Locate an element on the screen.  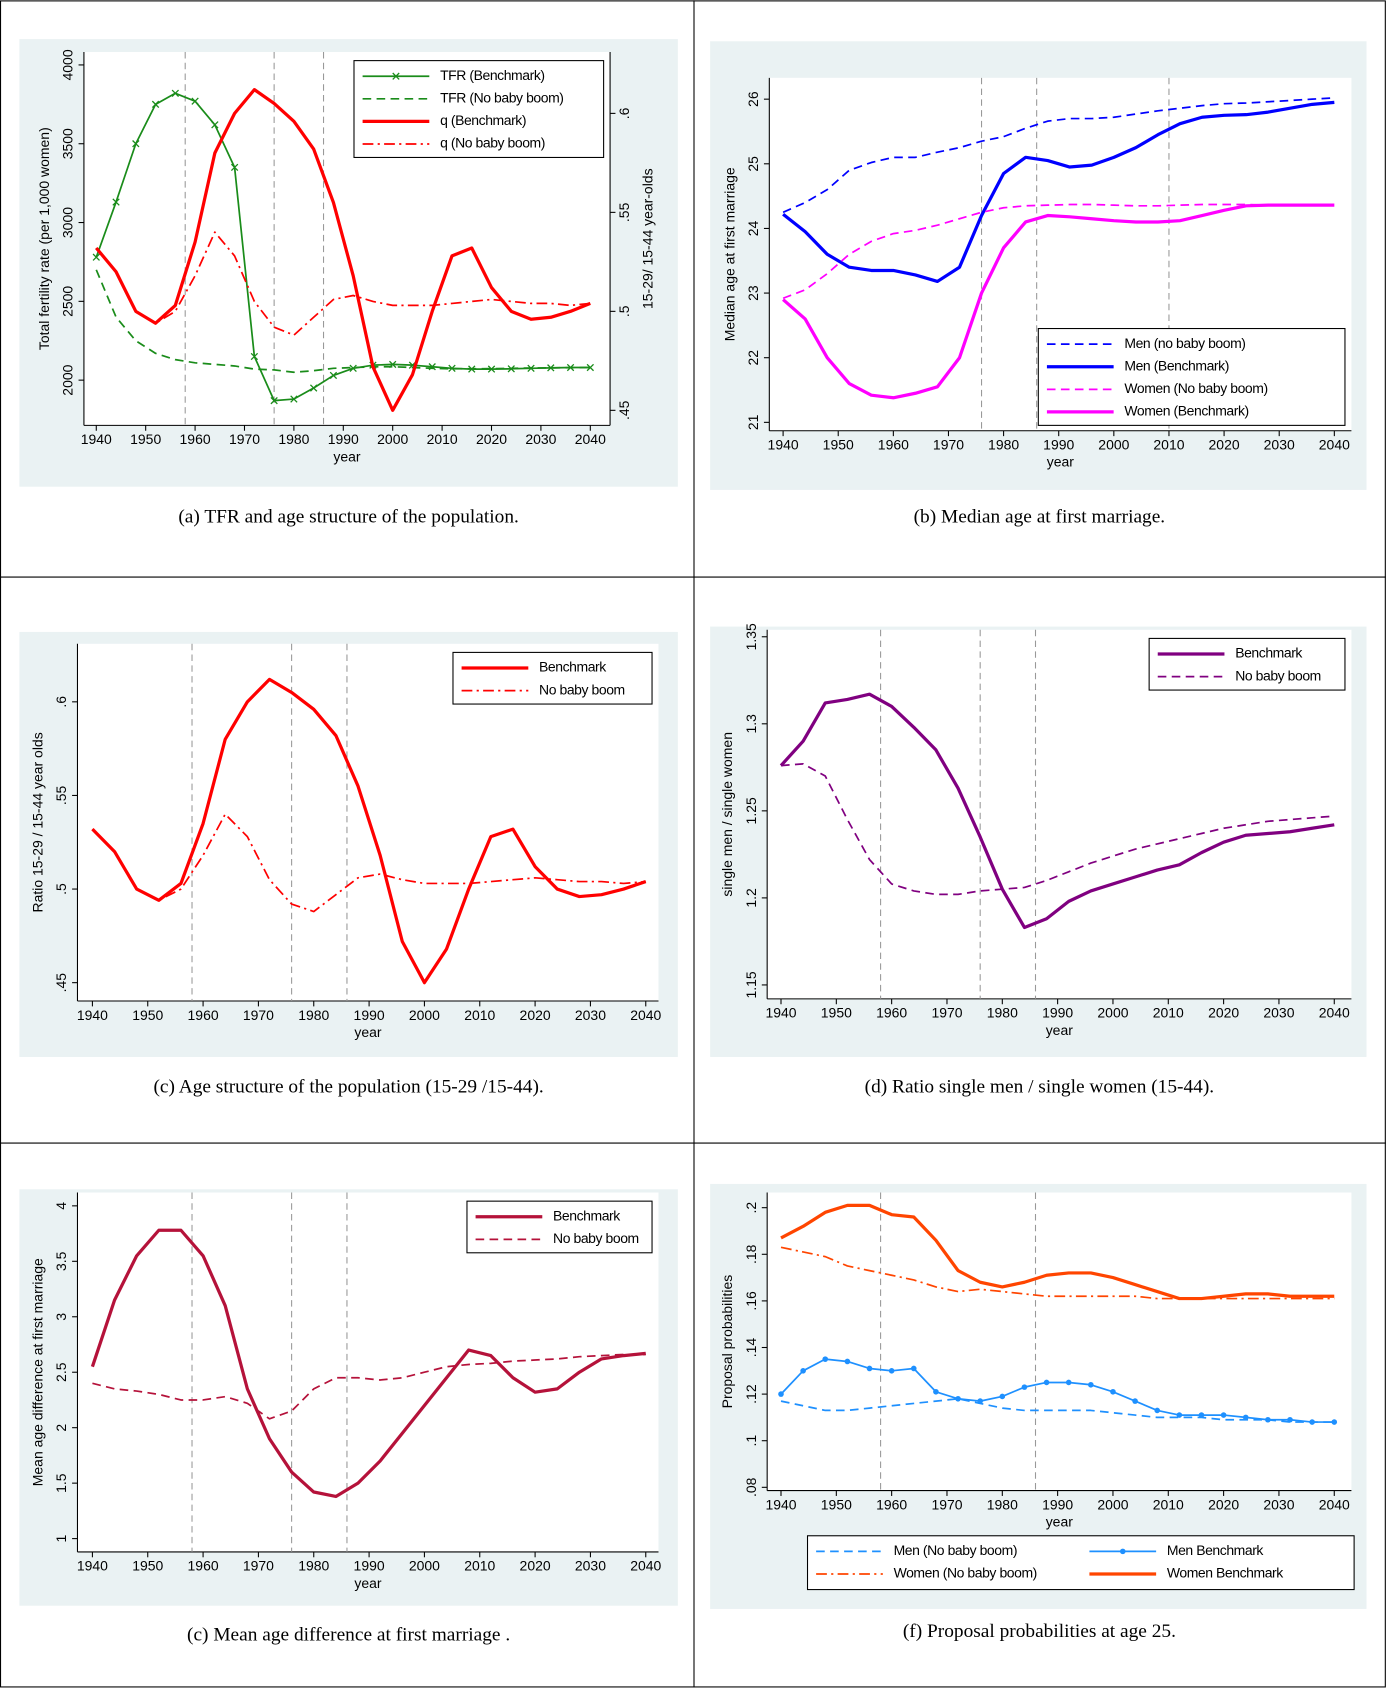
y-tick-label: 2000 is located at coordinates (68, 379).